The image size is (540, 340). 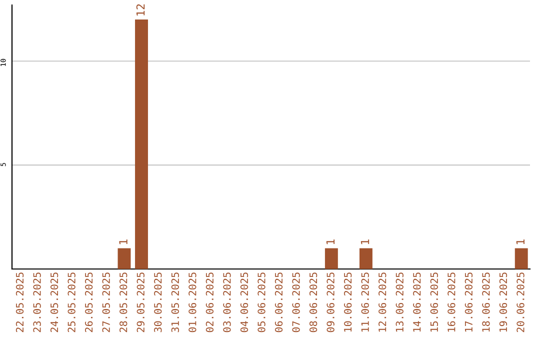 I want to click on x-tick-label: 22.05.2025, so click(x=20, y=302).